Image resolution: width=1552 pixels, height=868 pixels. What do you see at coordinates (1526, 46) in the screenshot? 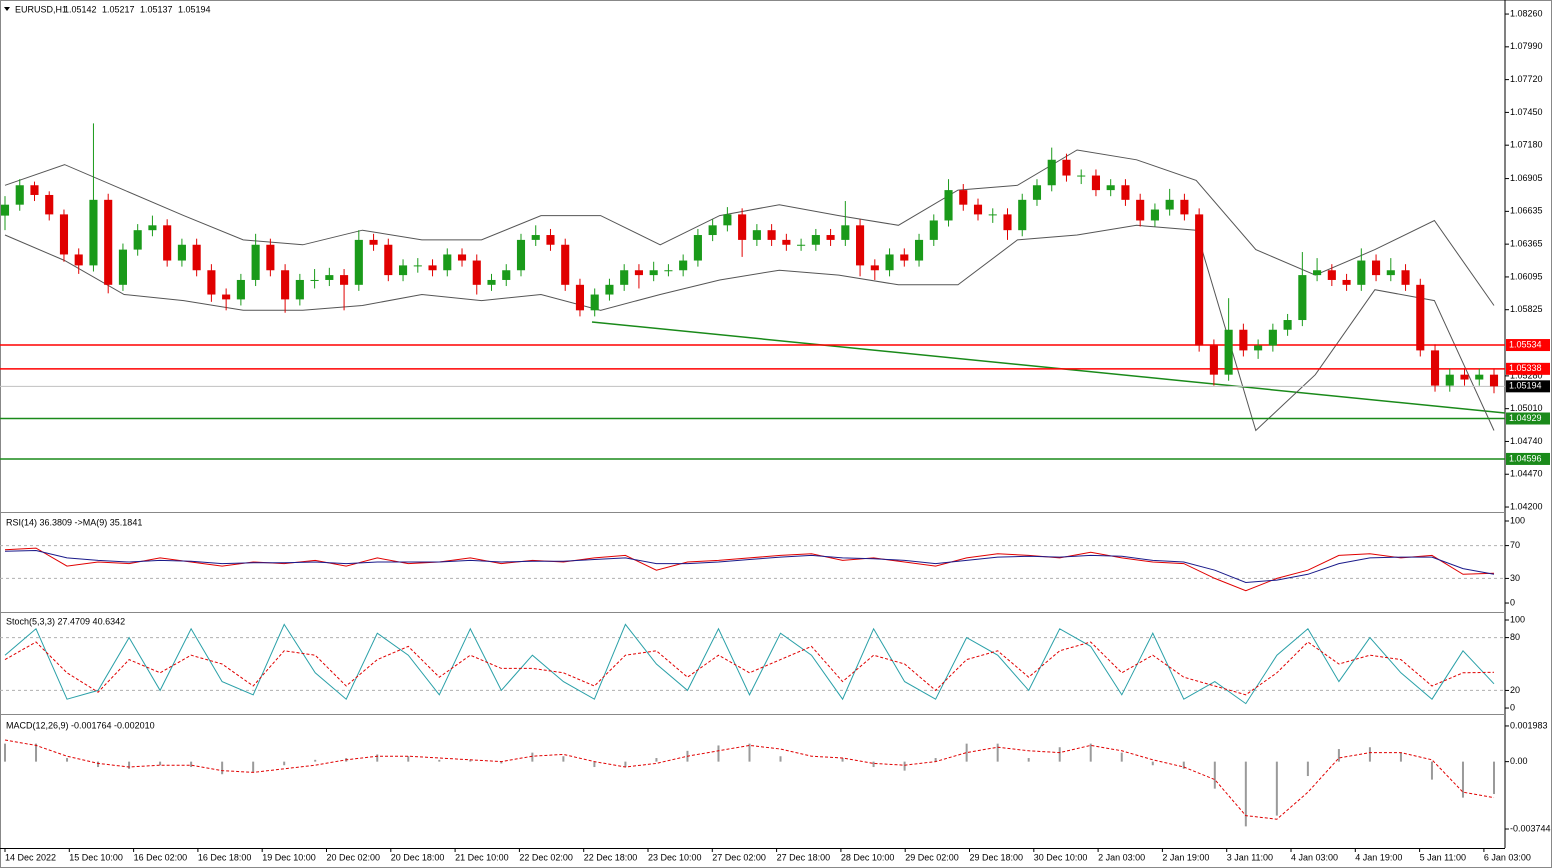
I see `y-tick-label: 1.07990` at bounding box center [1526, 46].